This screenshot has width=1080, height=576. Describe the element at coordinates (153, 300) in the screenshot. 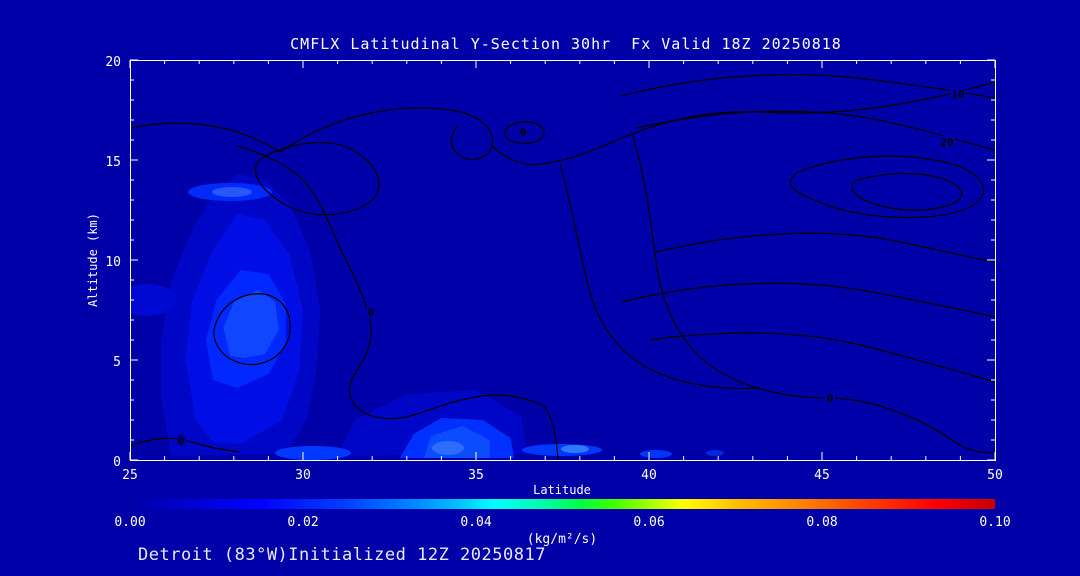

I see `fill-left-edge-patch` at that location.